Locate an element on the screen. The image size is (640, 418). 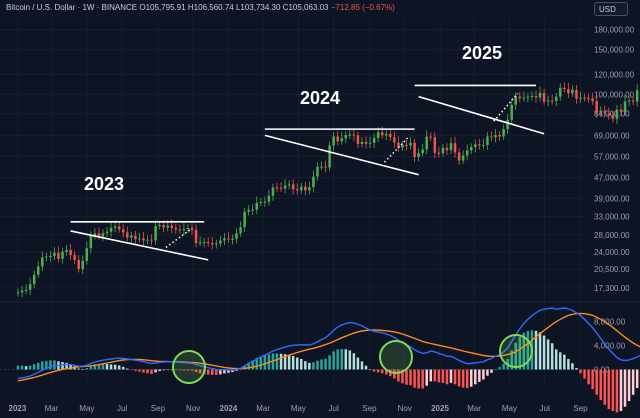
x-tick-label: Jul is located at coordinates (122, 408).